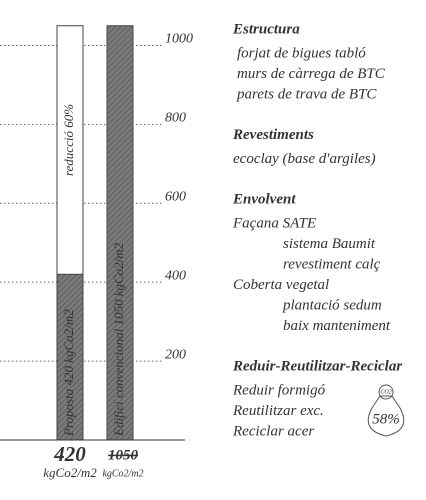  What do you see at coordinates (118, 339) in the screenshot?
I see `bar-label: Edifici convencional 1050 kgCo2/m2` at bounding box center [118, 339].